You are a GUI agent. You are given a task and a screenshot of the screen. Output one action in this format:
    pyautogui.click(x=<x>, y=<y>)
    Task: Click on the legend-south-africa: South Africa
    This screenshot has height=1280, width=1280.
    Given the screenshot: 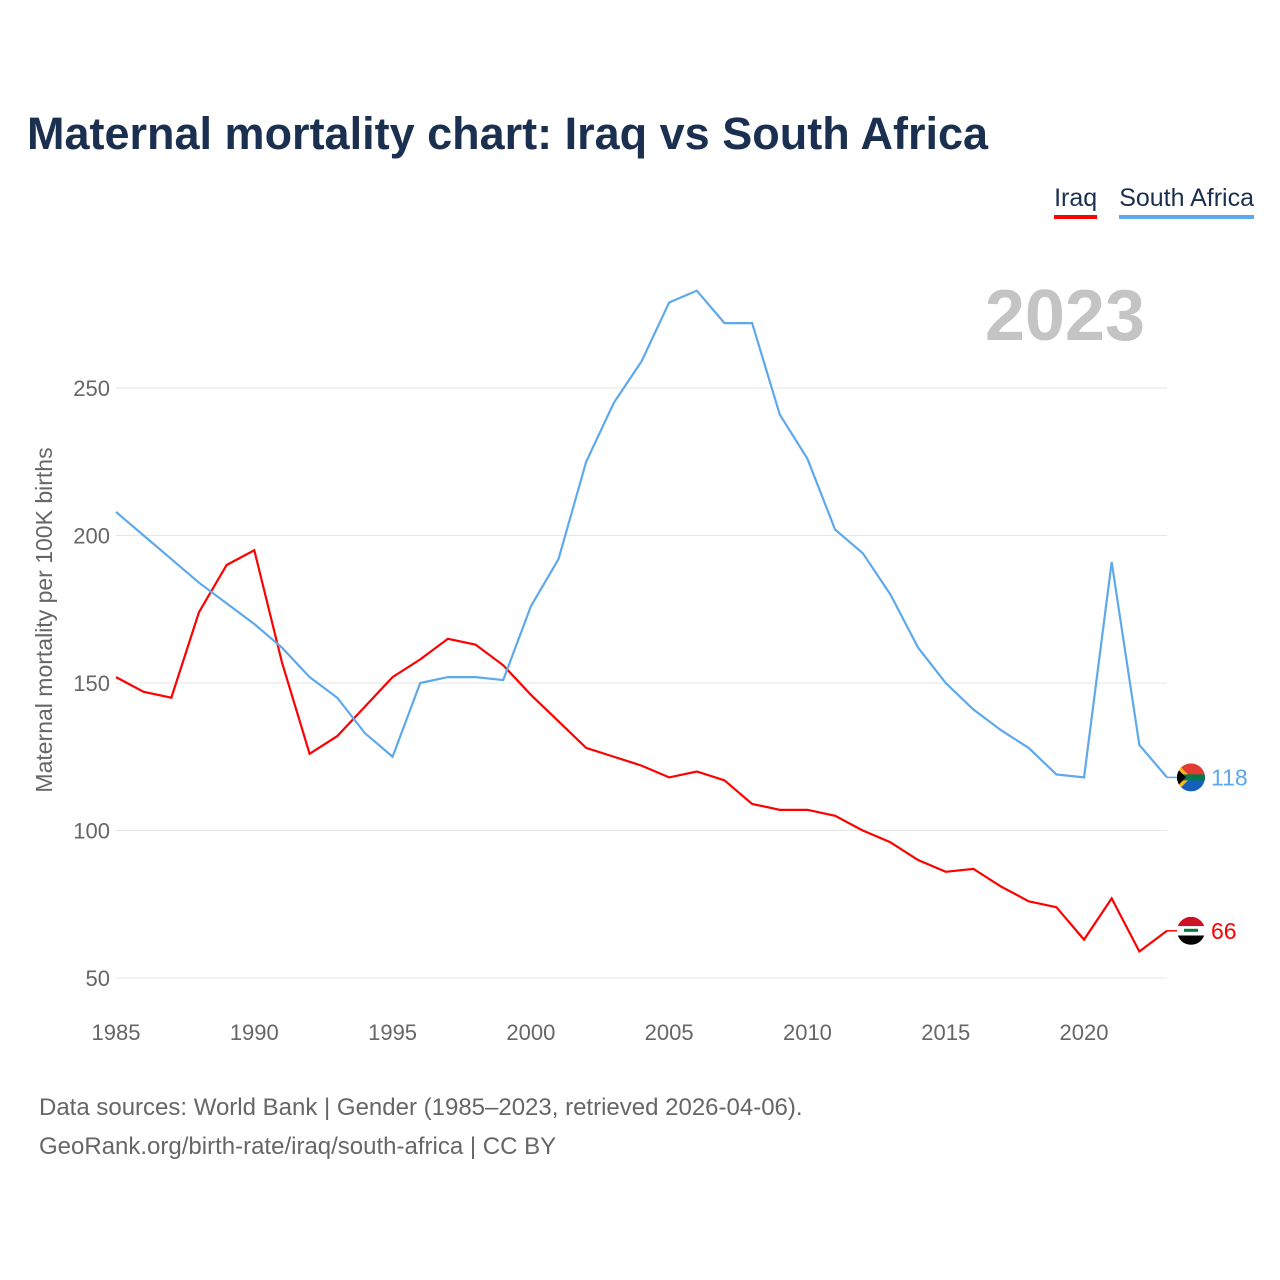 What is the action you would take?
    pyautogui.click(x=1186, y=201)
    